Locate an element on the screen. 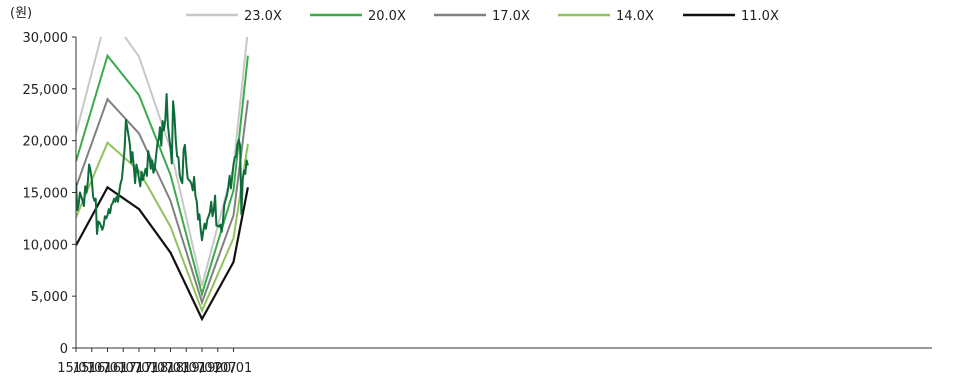 This screenshot has height=379, width=954. x-tick-label: 16/07 is located at coordinates (123, 368).